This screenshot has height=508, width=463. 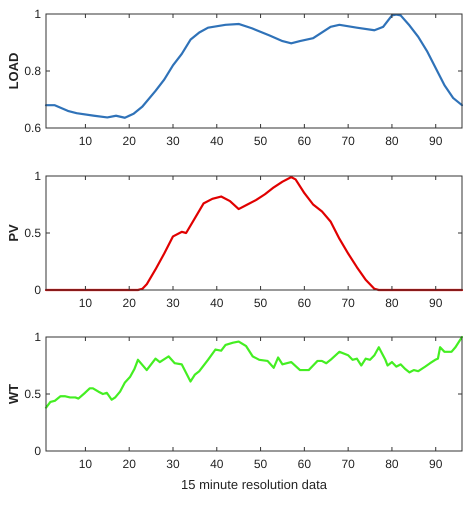 What do you see at coordinates (253, 372) in the screenshot?
I see `line-series` at bounding box center [253, 372].